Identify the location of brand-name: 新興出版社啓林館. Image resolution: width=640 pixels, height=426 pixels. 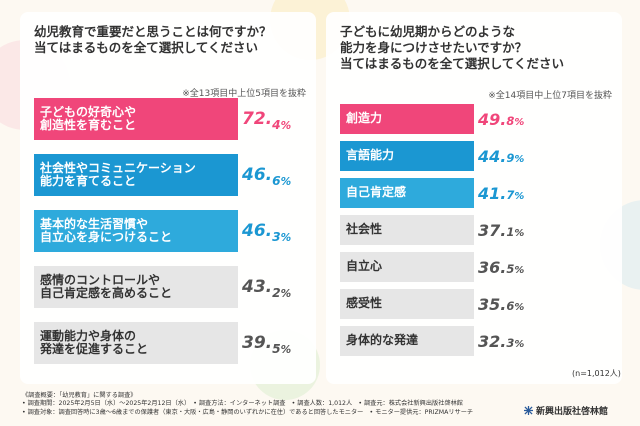
(572, 412).